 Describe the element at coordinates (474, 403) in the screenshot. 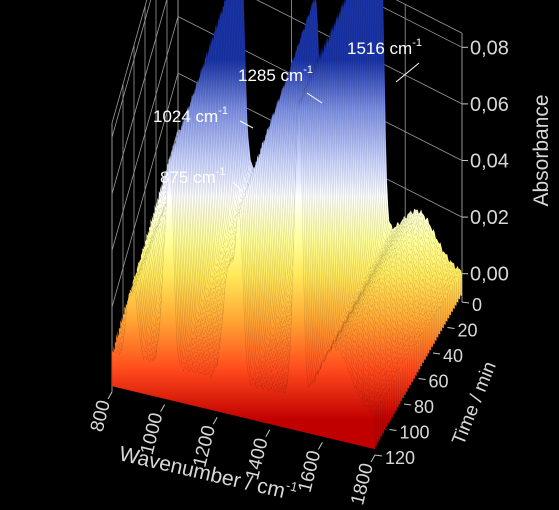

I see `time-axis-label: Time / min` at that location.